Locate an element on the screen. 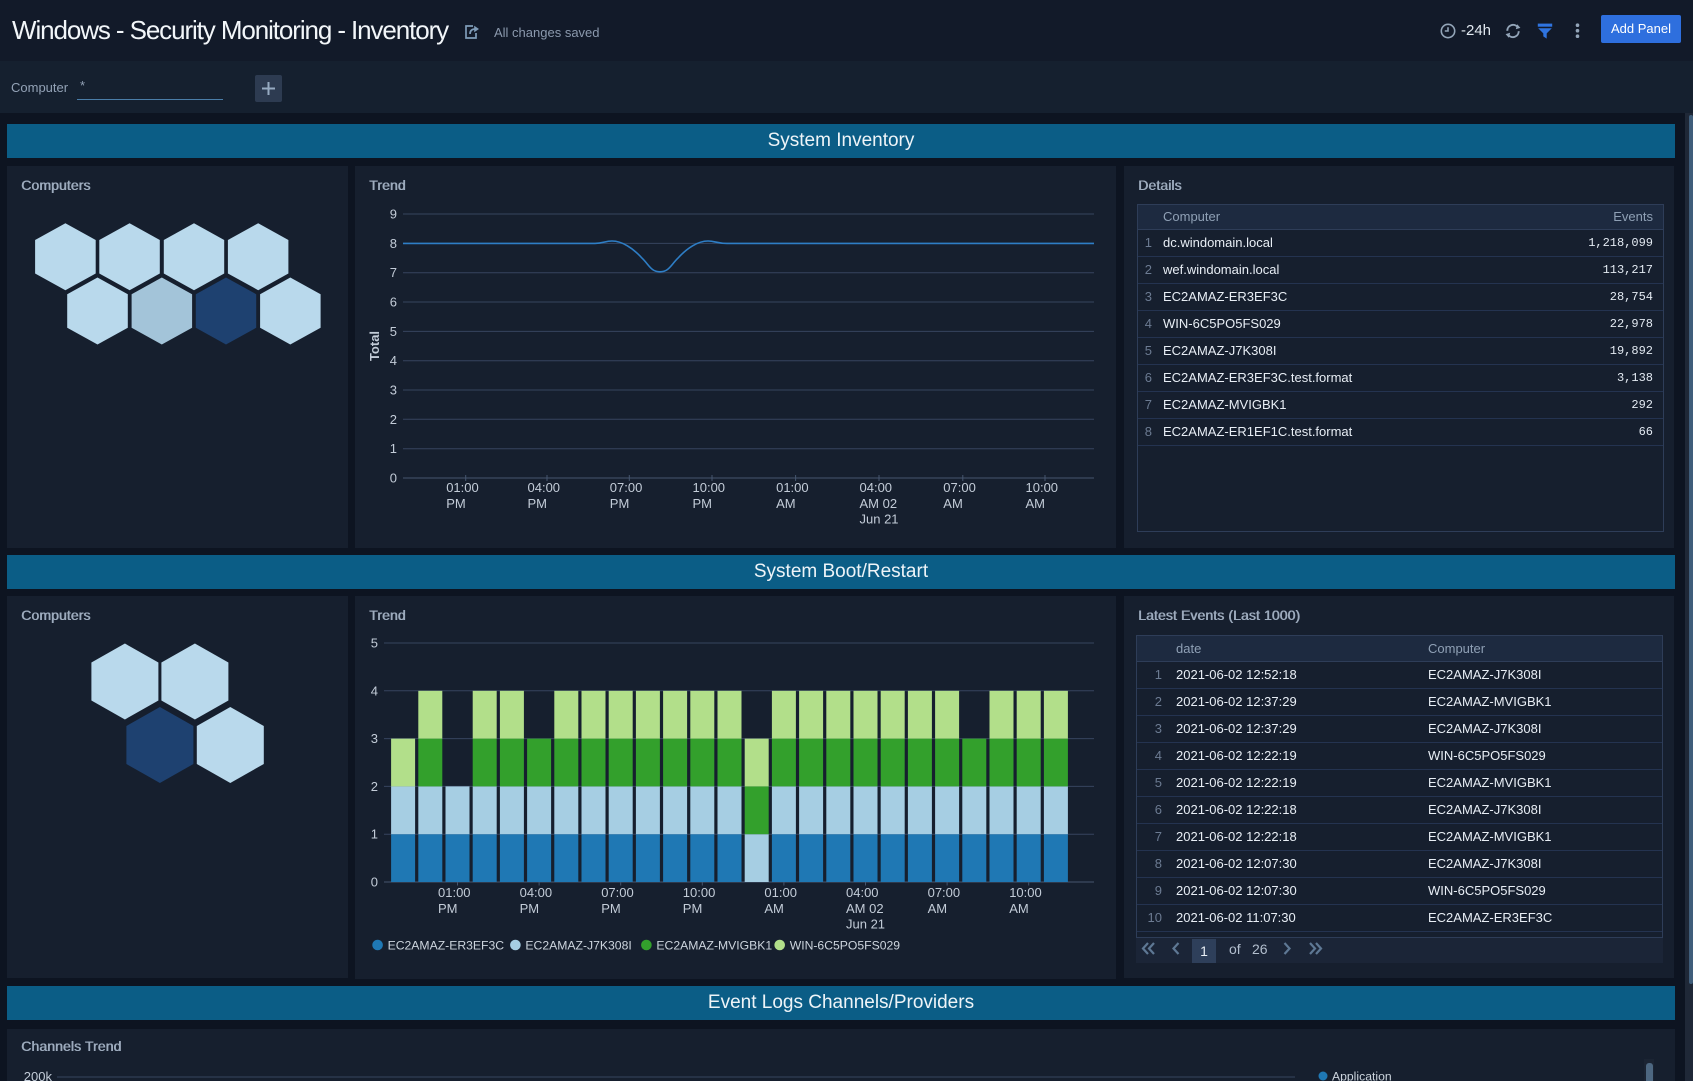 Image resolution: width=1693 pixels, height=1081 pixels. svg-text: EC2AMAZ-J7K308I is located at coordinates (578, 946).